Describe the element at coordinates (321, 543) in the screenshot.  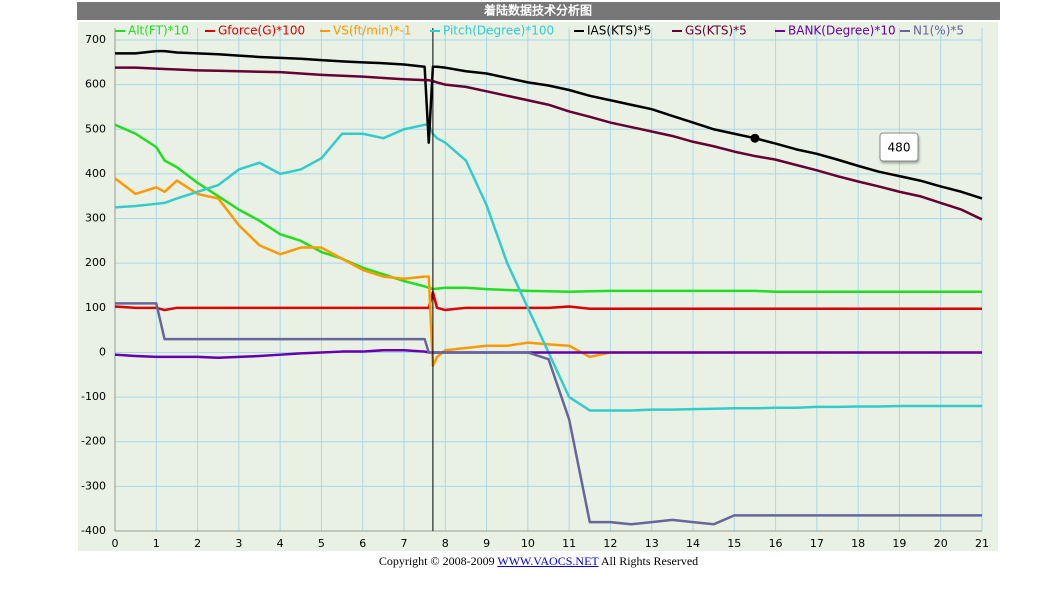
I see `x-tick-label: 5` at that location.